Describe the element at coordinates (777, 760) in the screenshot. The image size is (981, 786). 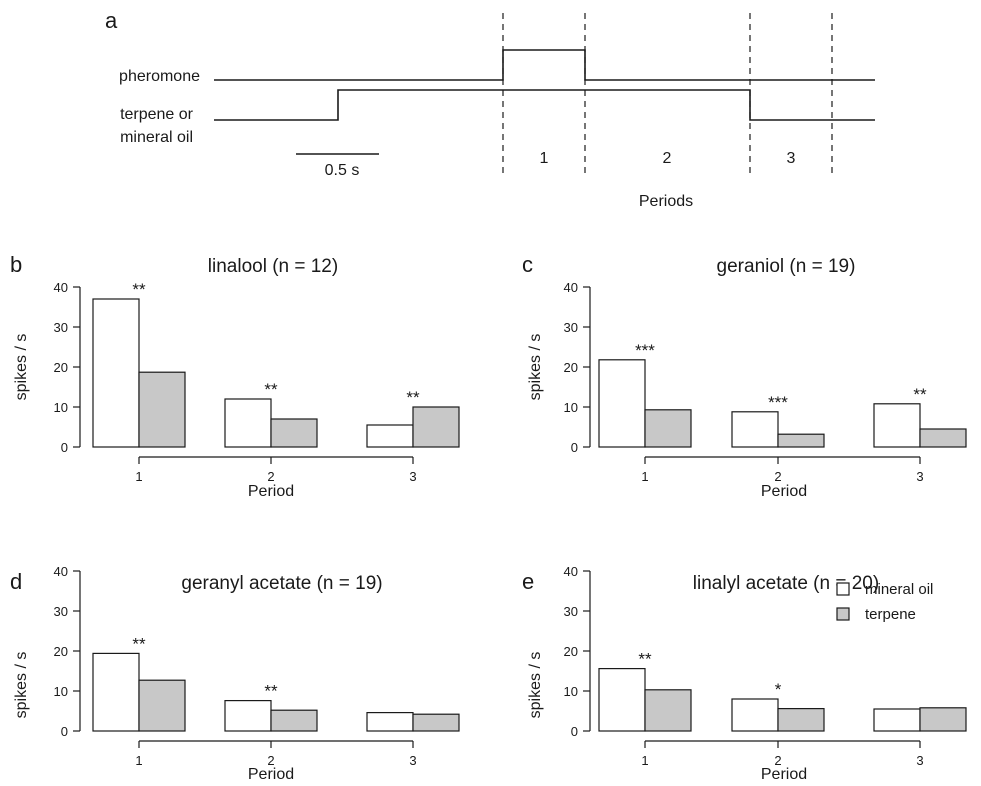
I see `panel-e-x-tick-label: 2` at that location.